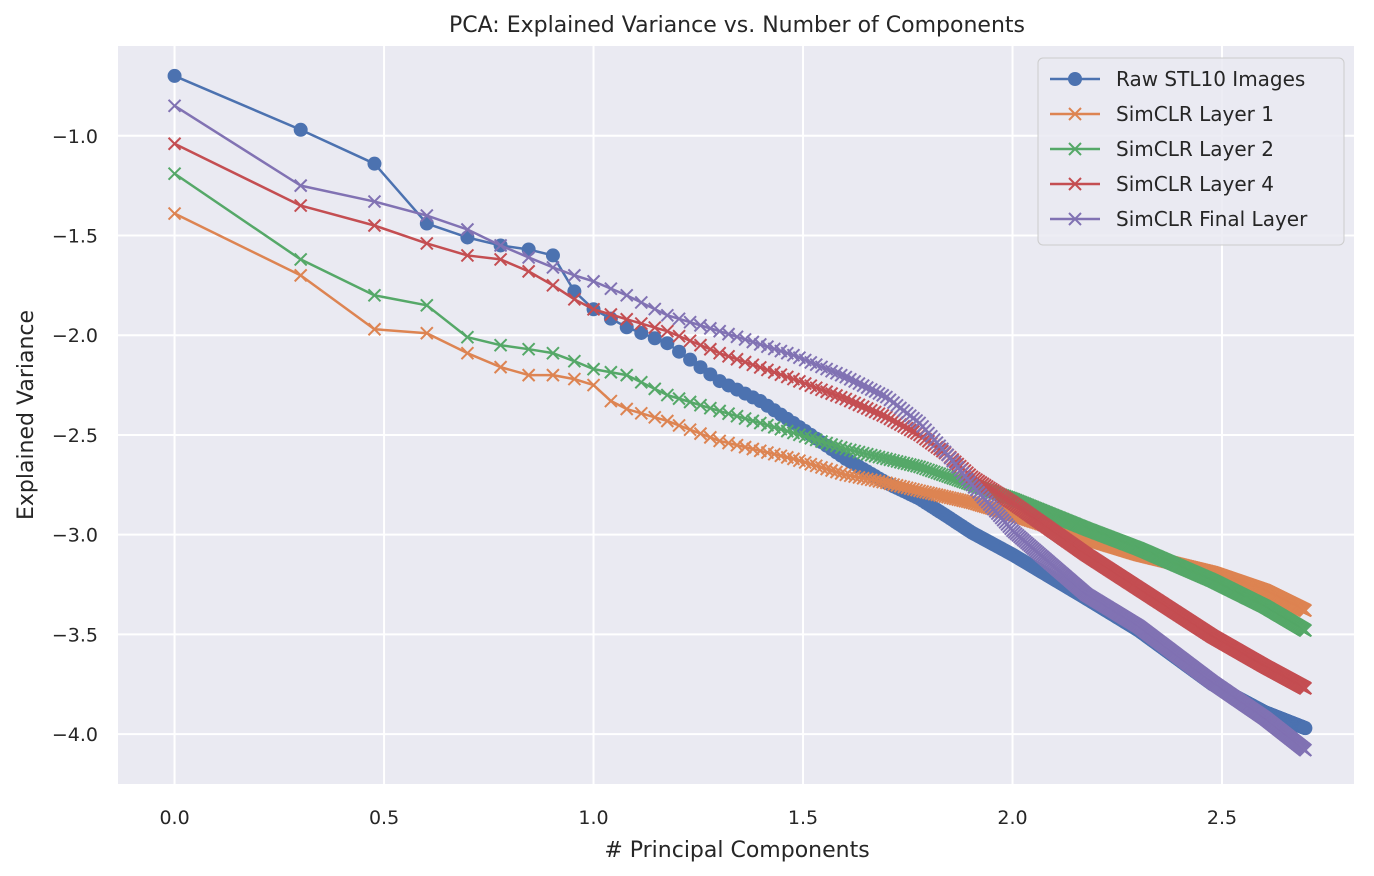  What do you see at coordinates (803, 818) in the screenshot?
I see `x-tick-label: 1.5` at bounding box center [803, 818].